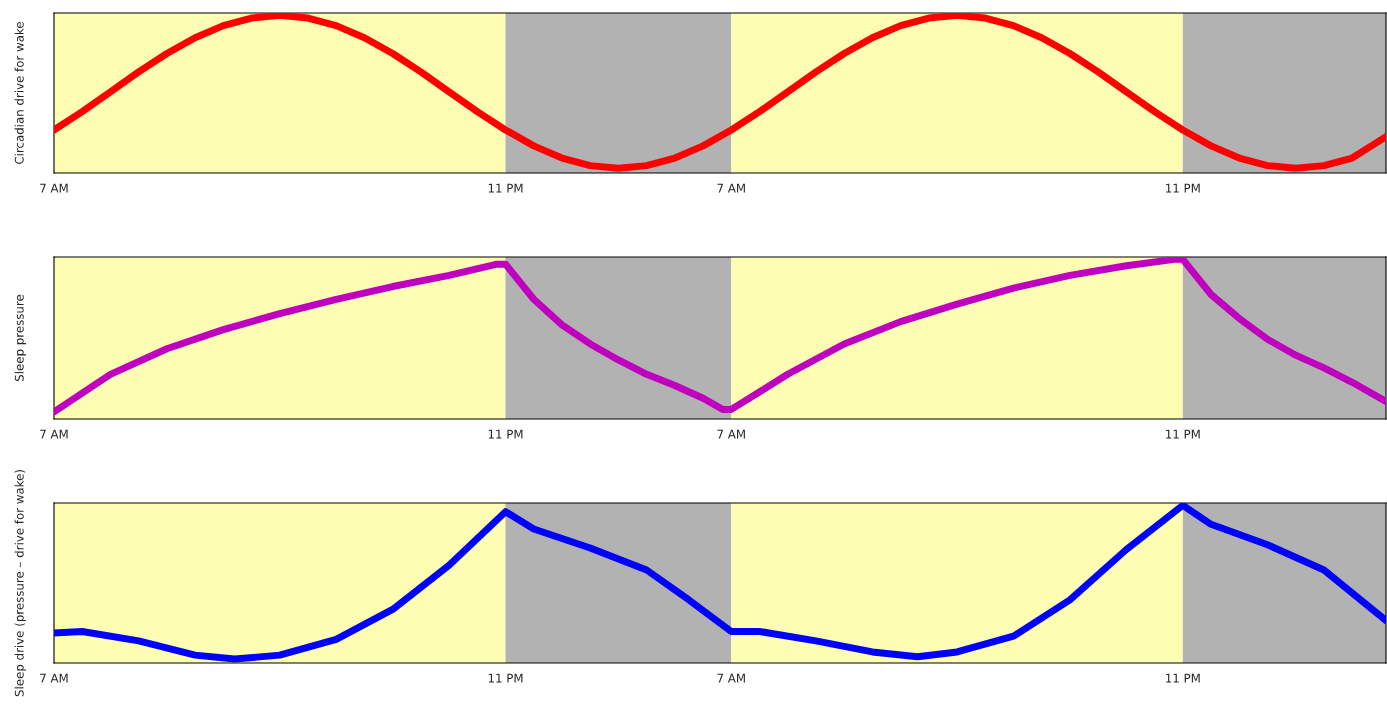 Image resolution: width=1387 pixels, height=711 pixels. I want to click on y-axis-title: Circadian drive for wake, so click(19, 93).